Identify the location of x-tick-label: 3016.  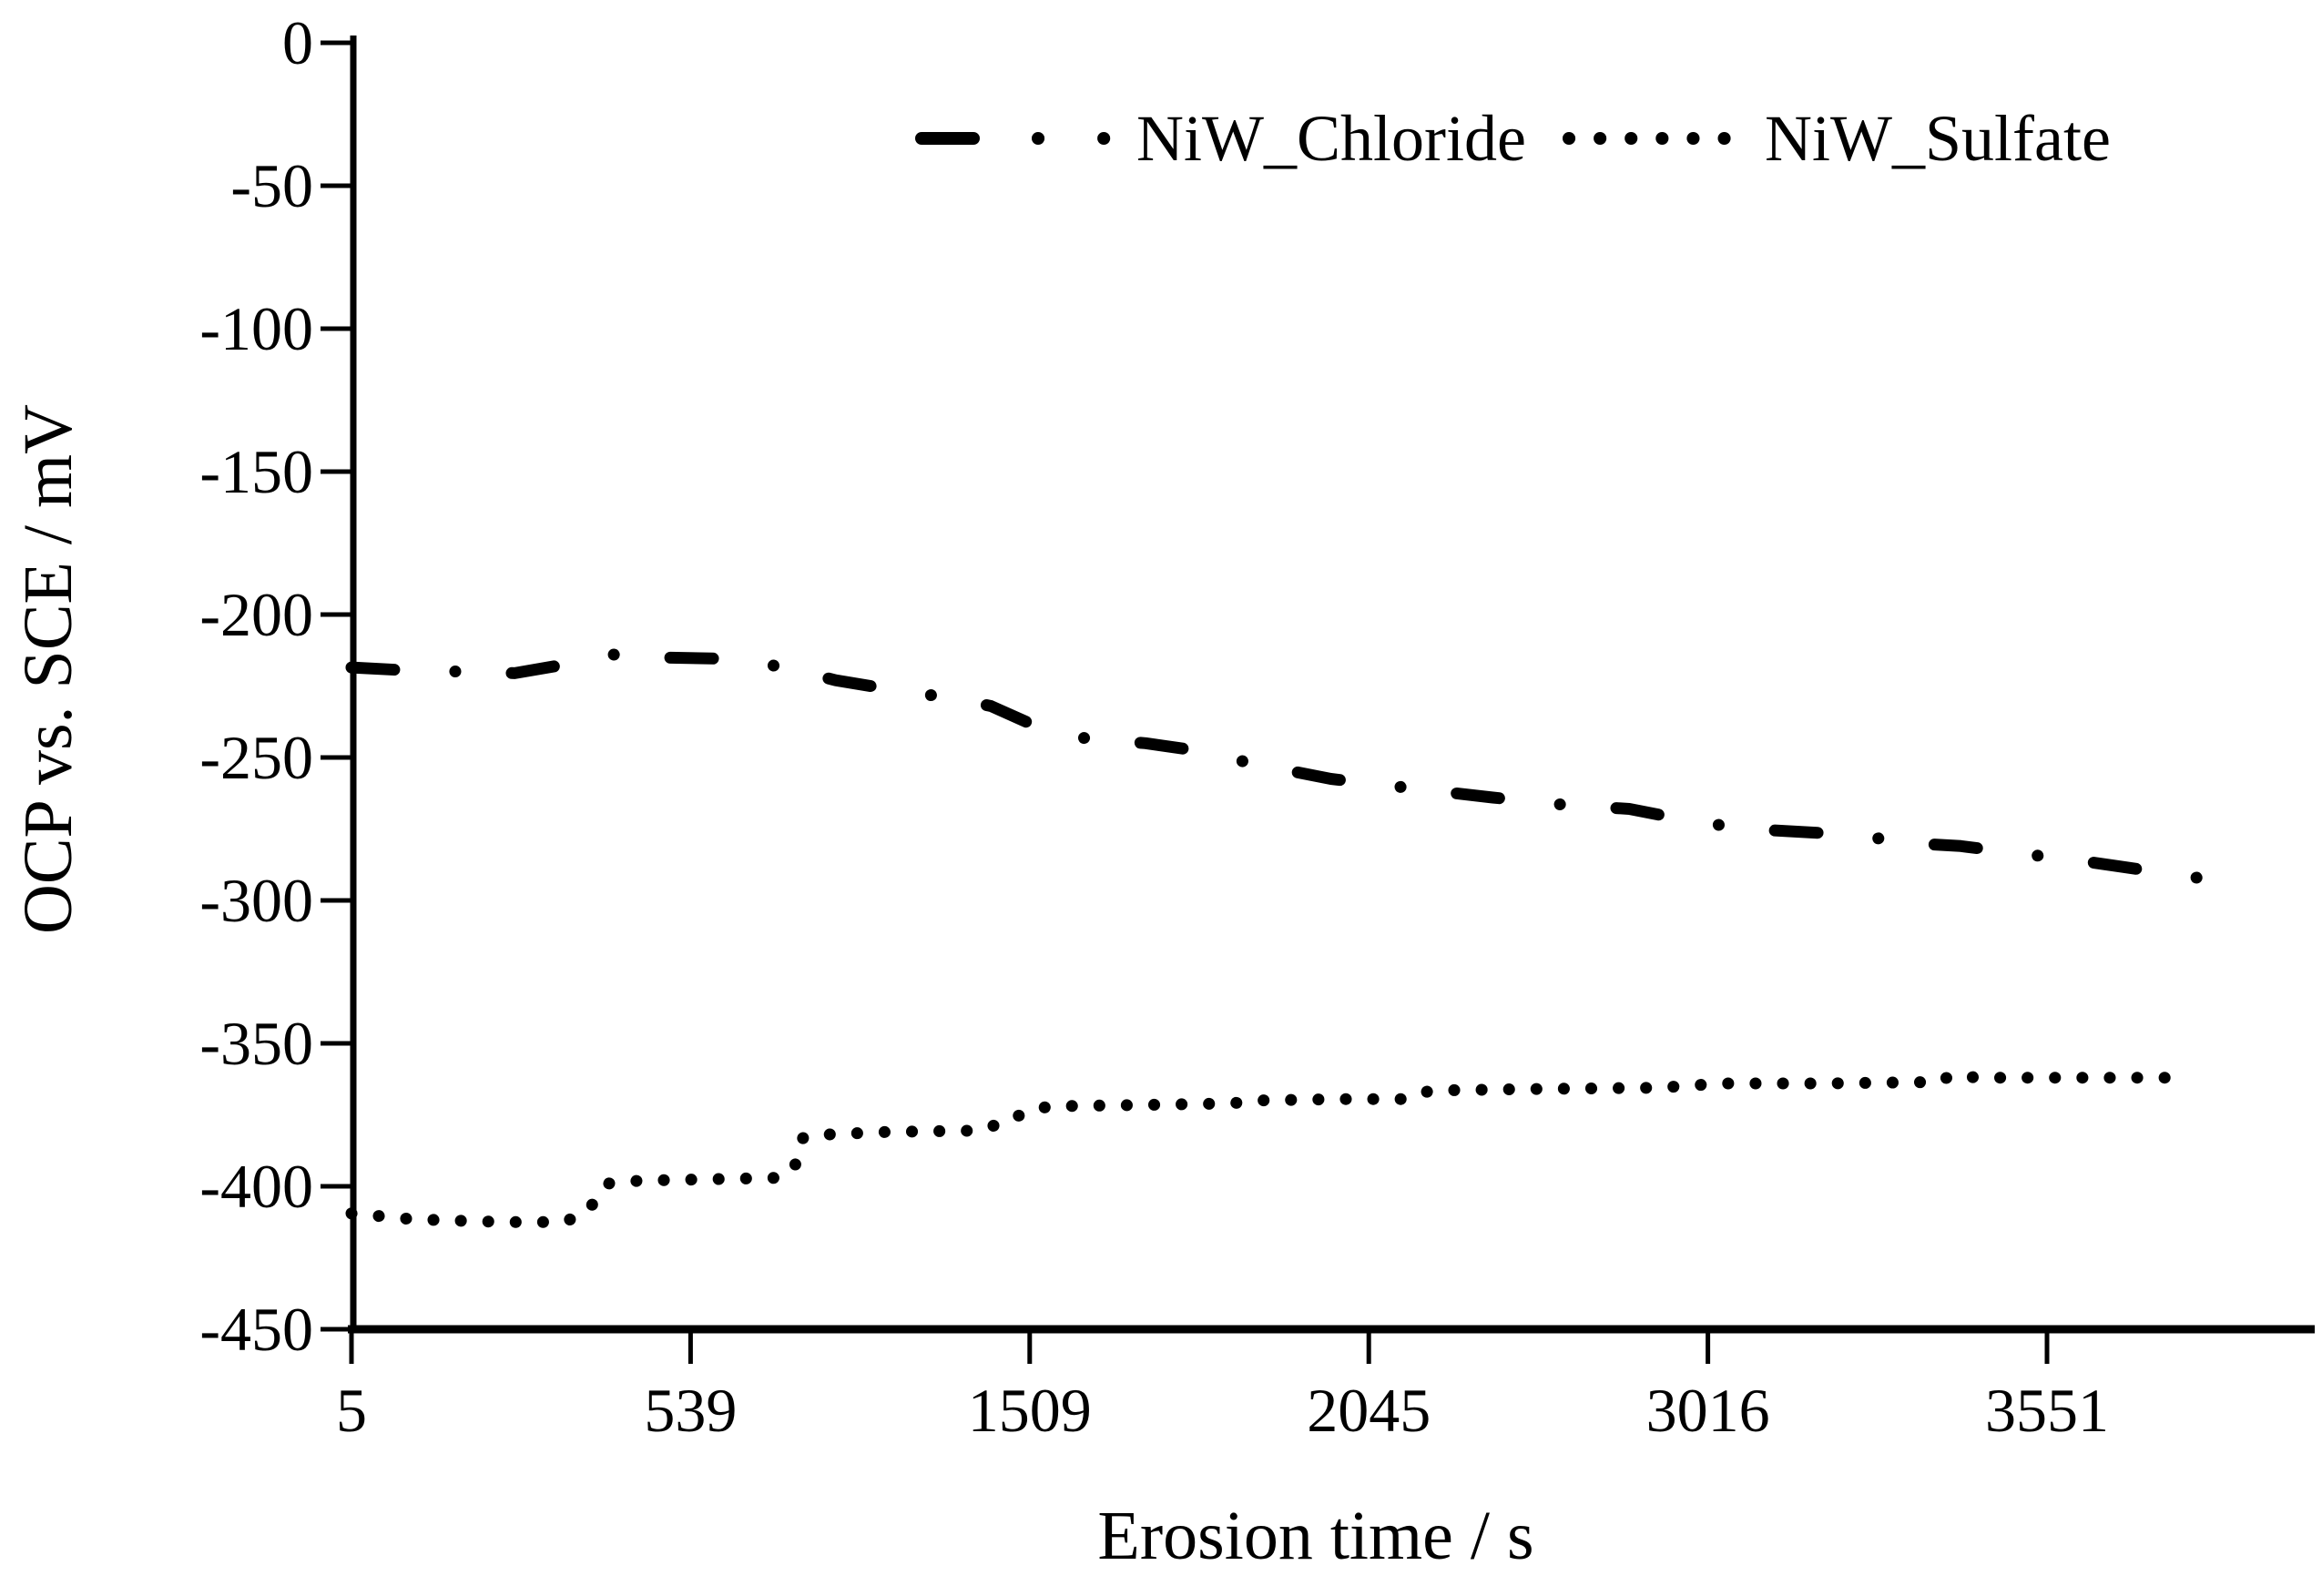
(1708, 1410).